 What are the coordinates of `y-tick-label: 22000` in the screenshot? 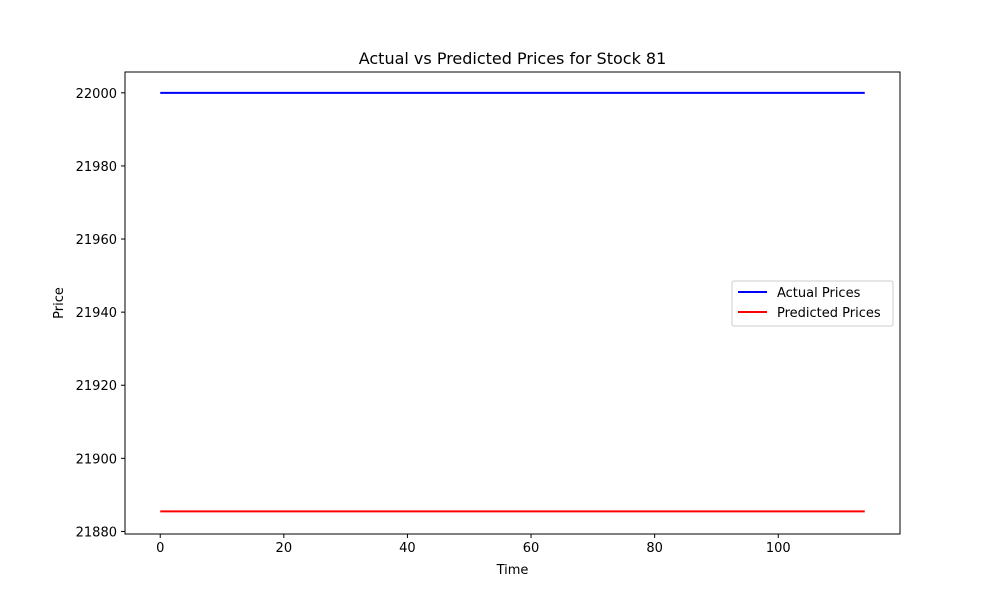 It's located at (96, 94).